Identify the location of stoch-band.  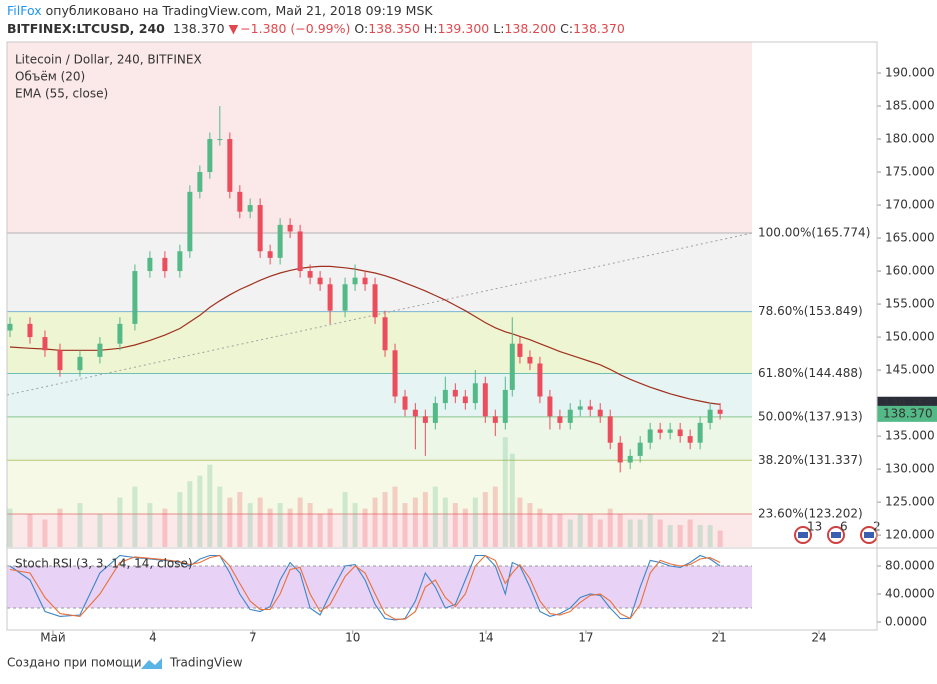
(379, 587).